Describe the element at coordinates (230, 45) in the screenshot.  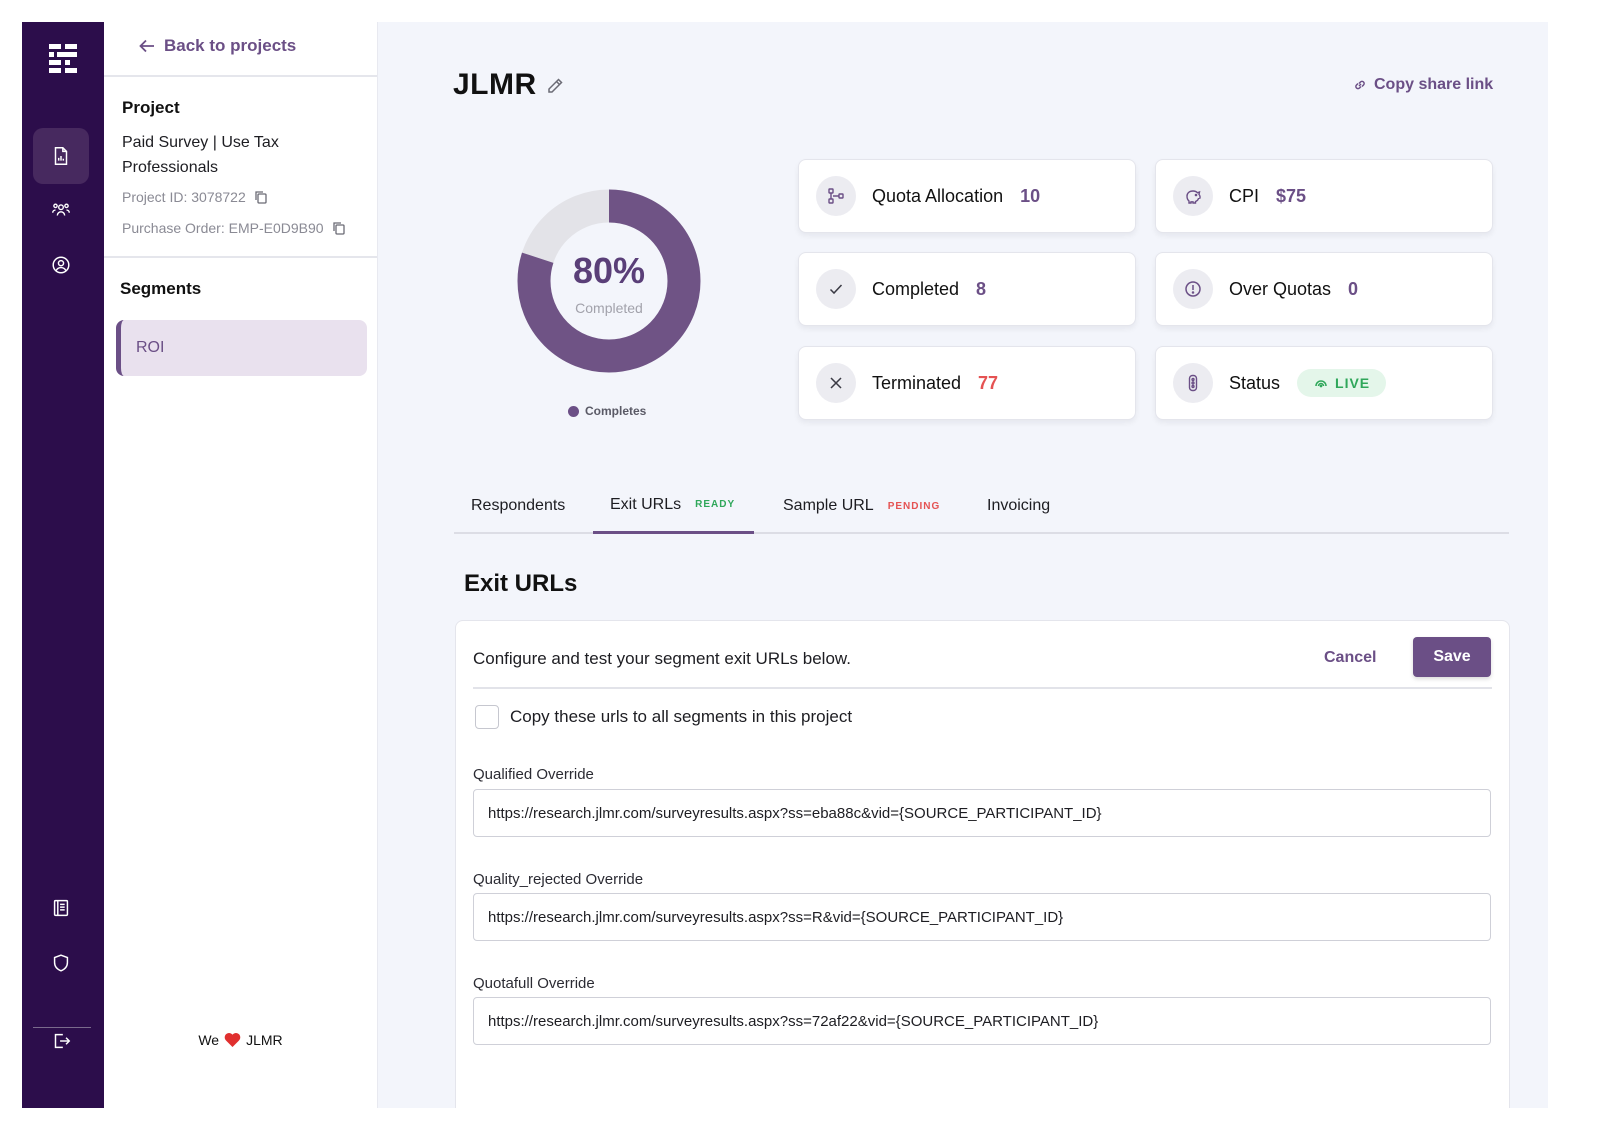
I see `back-link-label: Back to projects` at that location.